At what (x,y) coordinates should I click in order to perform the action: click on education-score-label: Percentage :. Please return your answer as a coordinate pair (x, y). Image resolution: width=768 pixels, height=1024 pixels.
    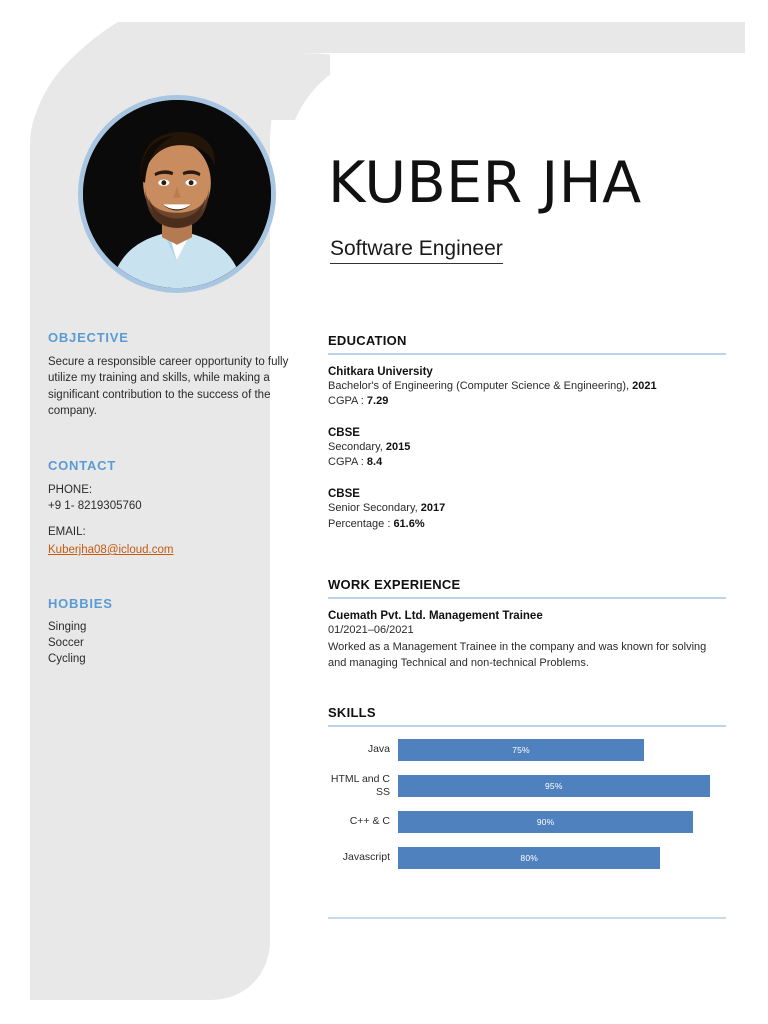
    Looking at the image, I should click on (361, 523).